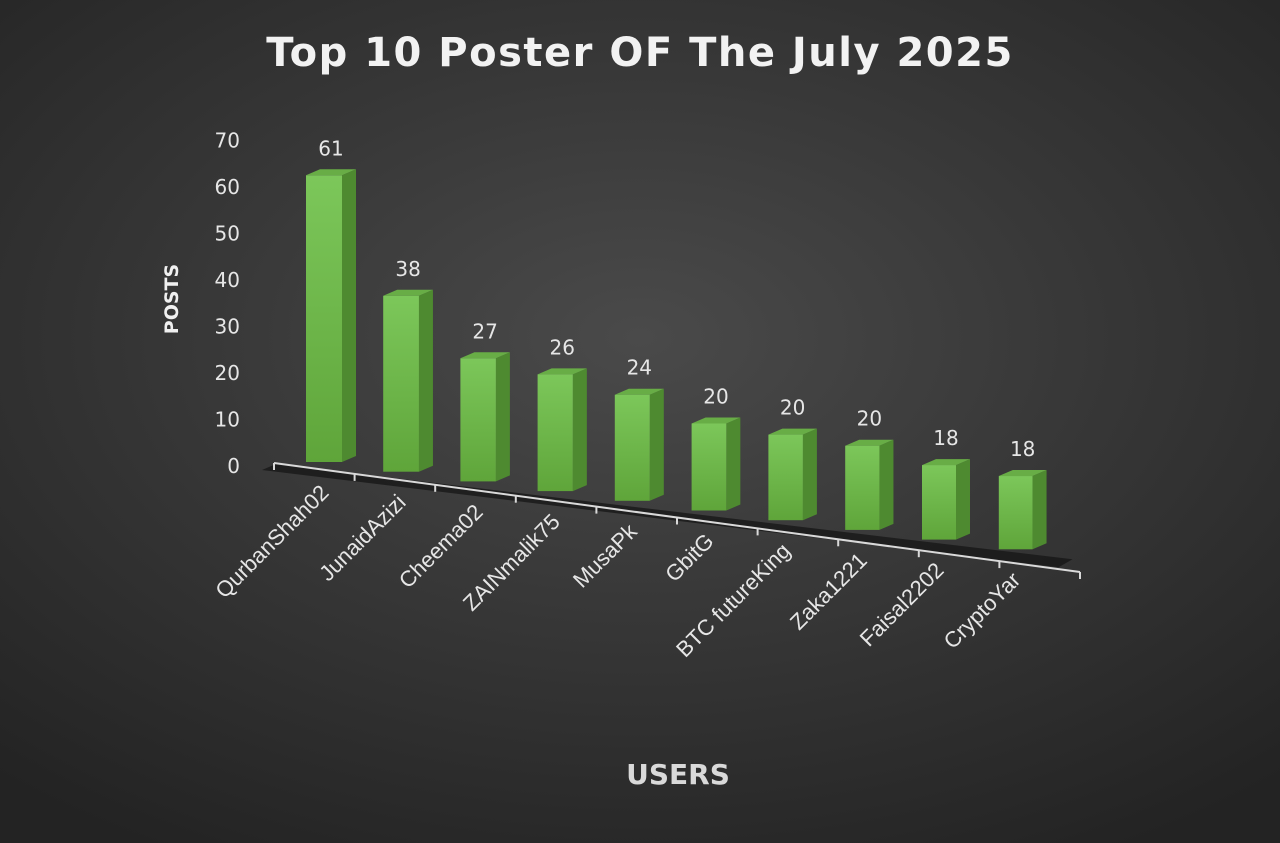  I want to click on y-tick-label: 40, so click(227, 280).